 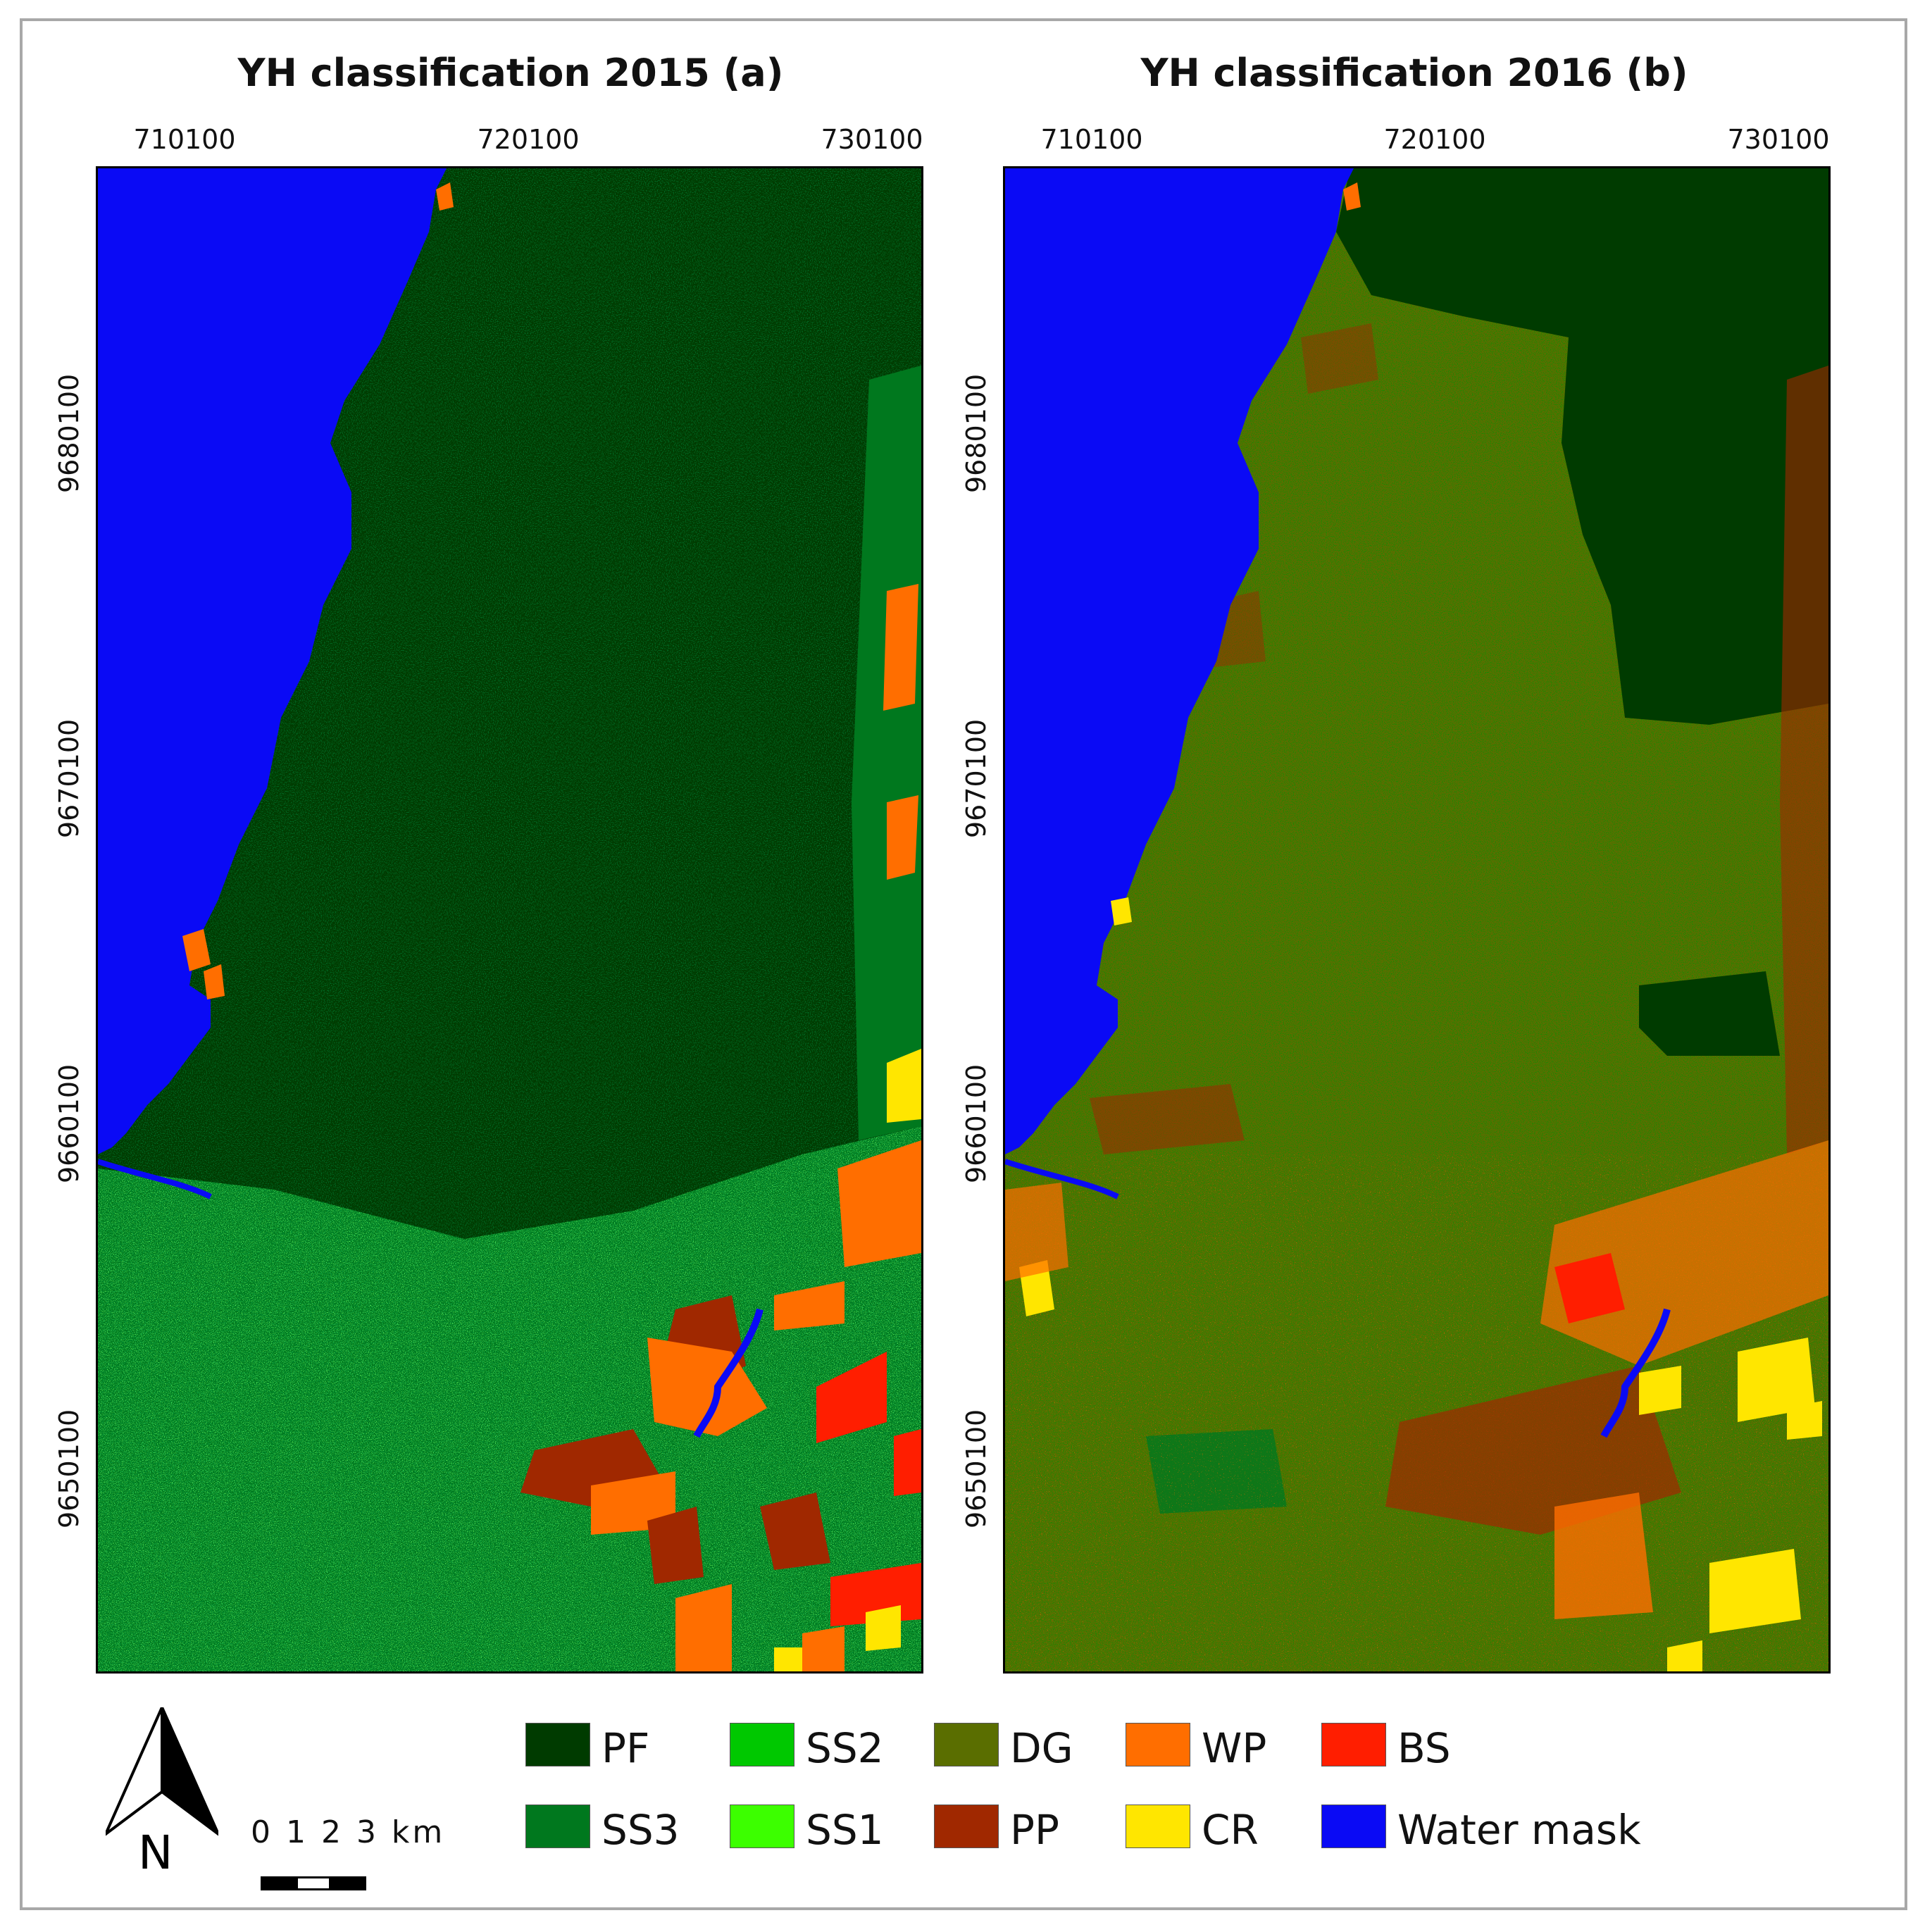 I want to click on panel-a-y-tick: 9680100, so click(x=70, y=433).